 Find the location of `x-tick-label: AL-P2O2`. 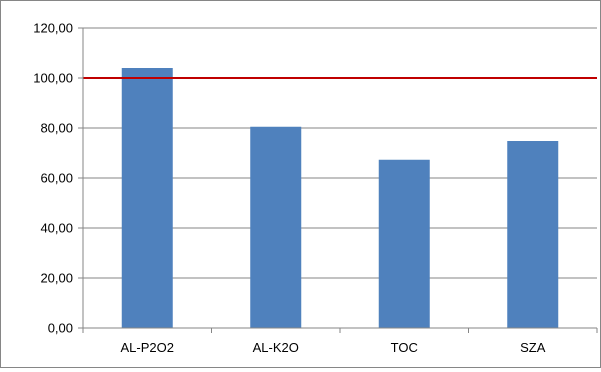

x-tick-label: AL-P2O2 is located at coordinates (147, 347).